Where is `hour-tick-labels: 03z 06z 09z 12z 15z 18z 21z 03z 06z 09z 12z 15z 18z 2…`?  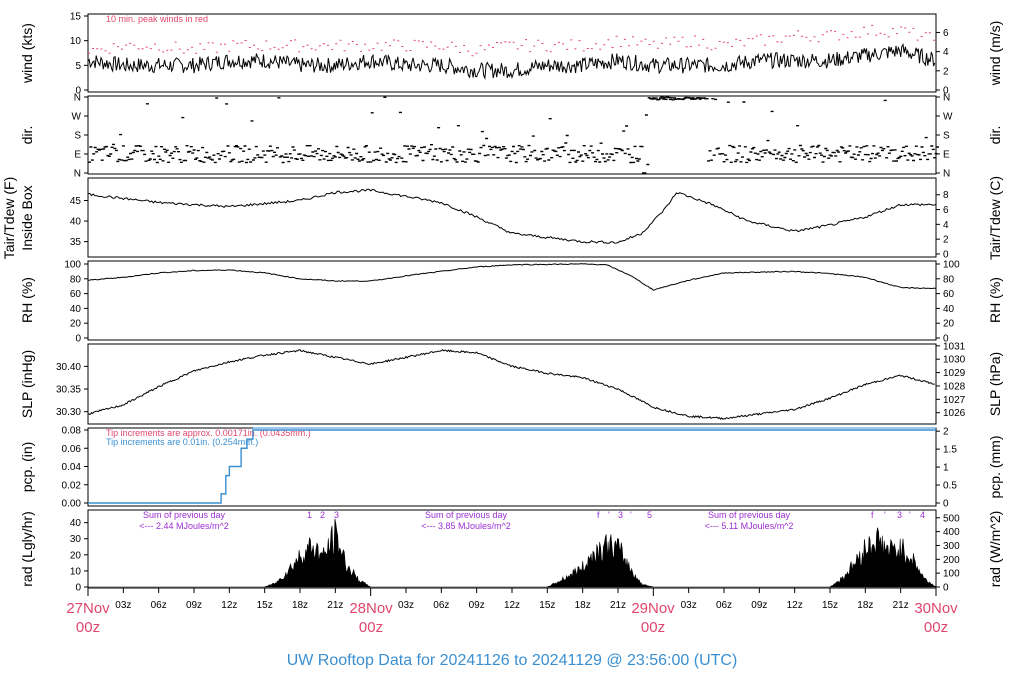
hour-tick-labels: 03z 06z 09z 12z 15z 18z 21z 03z 06z 09z 12z 15z 18z 2… is located at coordinates (511, 605).